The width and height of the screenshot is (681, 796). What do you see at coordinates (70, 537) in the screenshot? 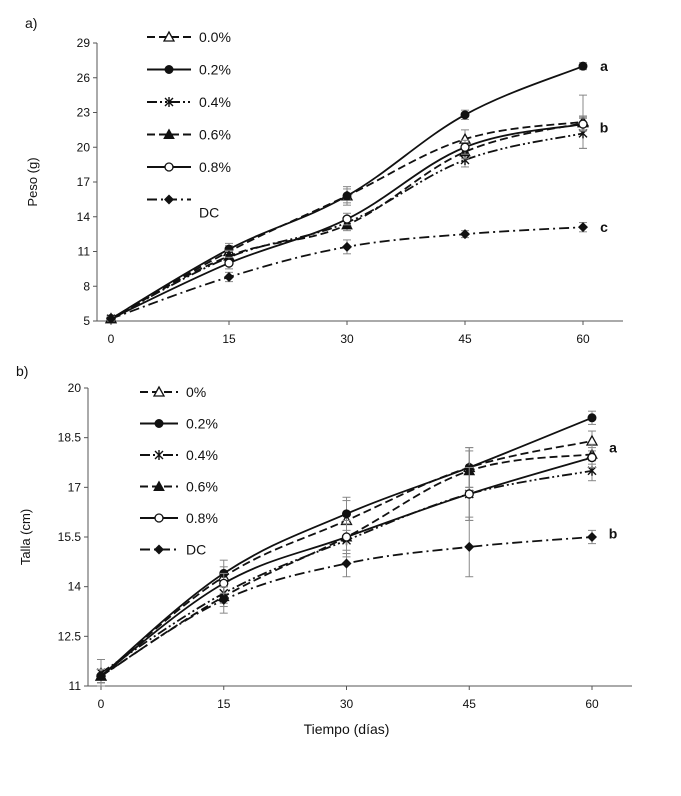
I see `y-tick-label: 15.5` at bounding box center [70, 537].